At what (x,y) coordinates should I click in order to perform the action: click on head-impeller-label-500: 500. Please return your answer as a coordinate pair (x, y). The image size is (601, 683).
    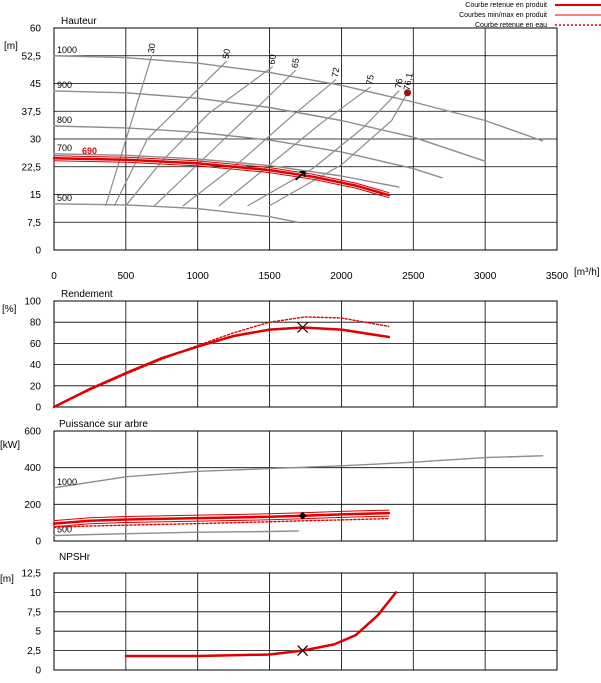
    Looking at the image, I should click on (64, 198).